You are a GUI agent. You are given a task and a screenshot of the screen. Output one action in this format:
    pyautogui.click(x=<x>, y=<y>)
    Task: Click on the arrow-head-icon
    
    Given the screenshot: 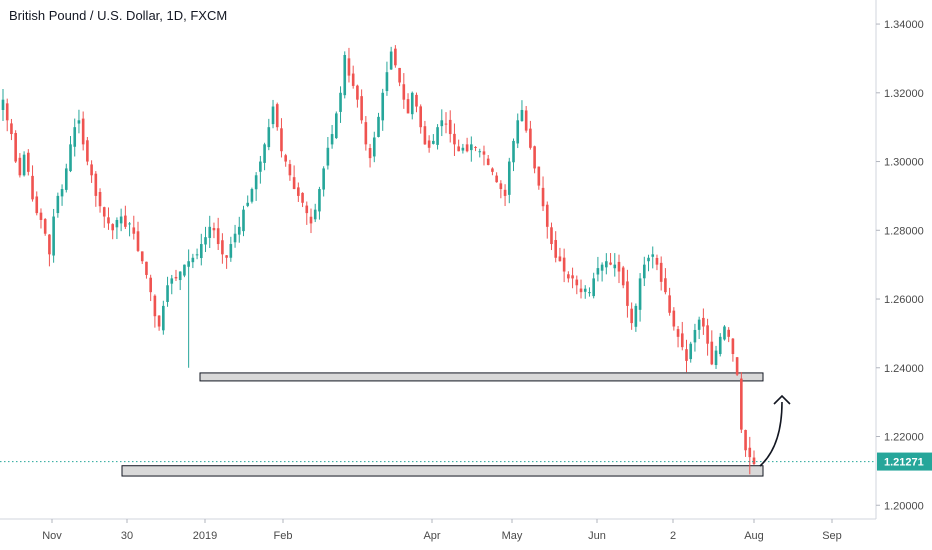 What is the action you would take?
    pyautogui.click(x=782, y=399)
    